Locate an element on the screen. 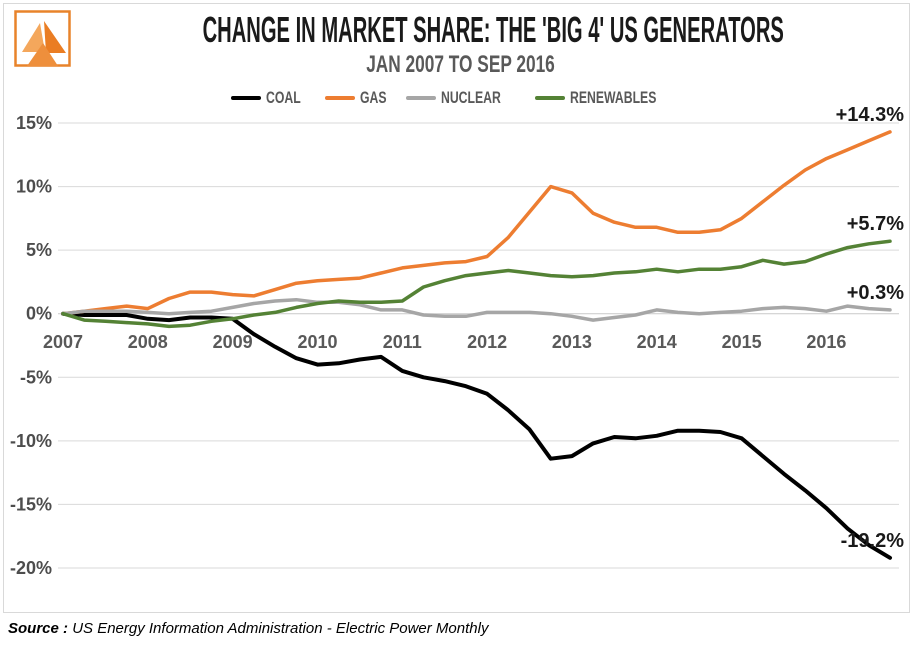  legend-item-renewables: RENEWABLES is located at coordinates (612, 98).